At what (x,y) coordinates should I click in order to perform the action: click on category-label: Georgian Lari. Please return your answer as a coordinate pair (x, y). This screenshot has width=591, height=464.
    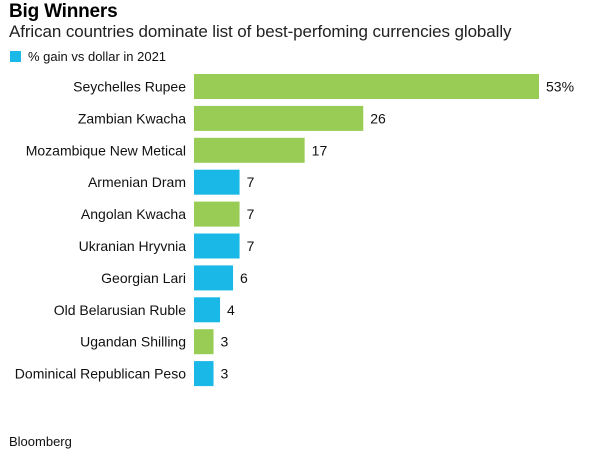
    Looking at the image, I should click on (143, 278).